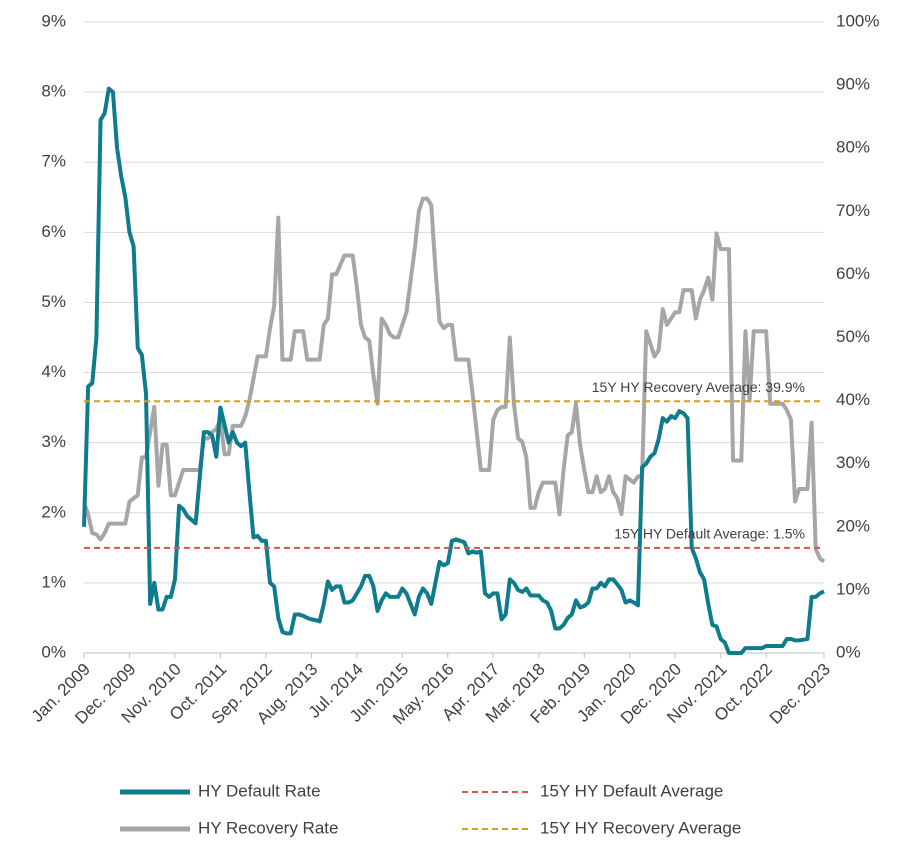 The height and width of the screenshot is (841, 899). I want to click on y-tick-label: 6%, so click(53, 231).